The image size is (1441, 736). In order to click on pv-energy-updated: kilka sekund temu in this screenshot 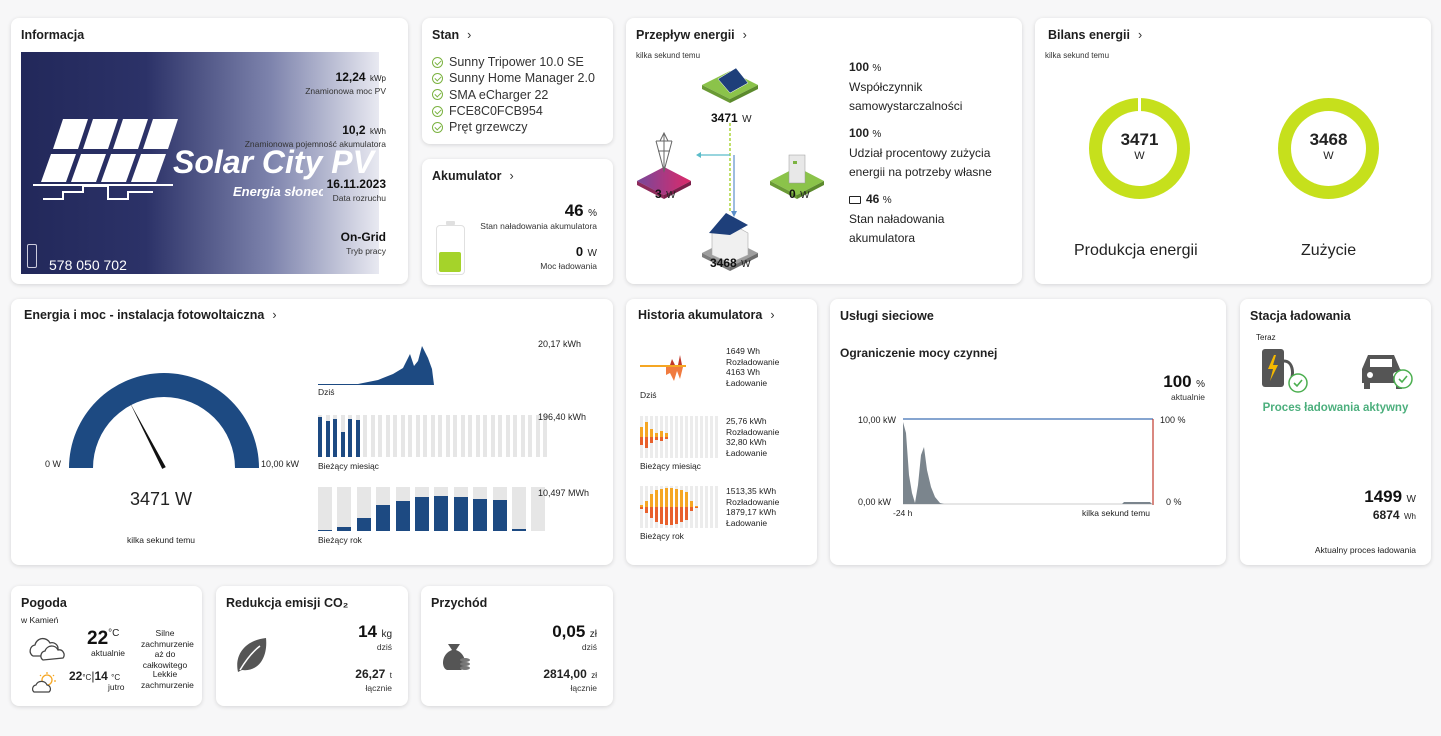, I will do `click(161, 540)`.